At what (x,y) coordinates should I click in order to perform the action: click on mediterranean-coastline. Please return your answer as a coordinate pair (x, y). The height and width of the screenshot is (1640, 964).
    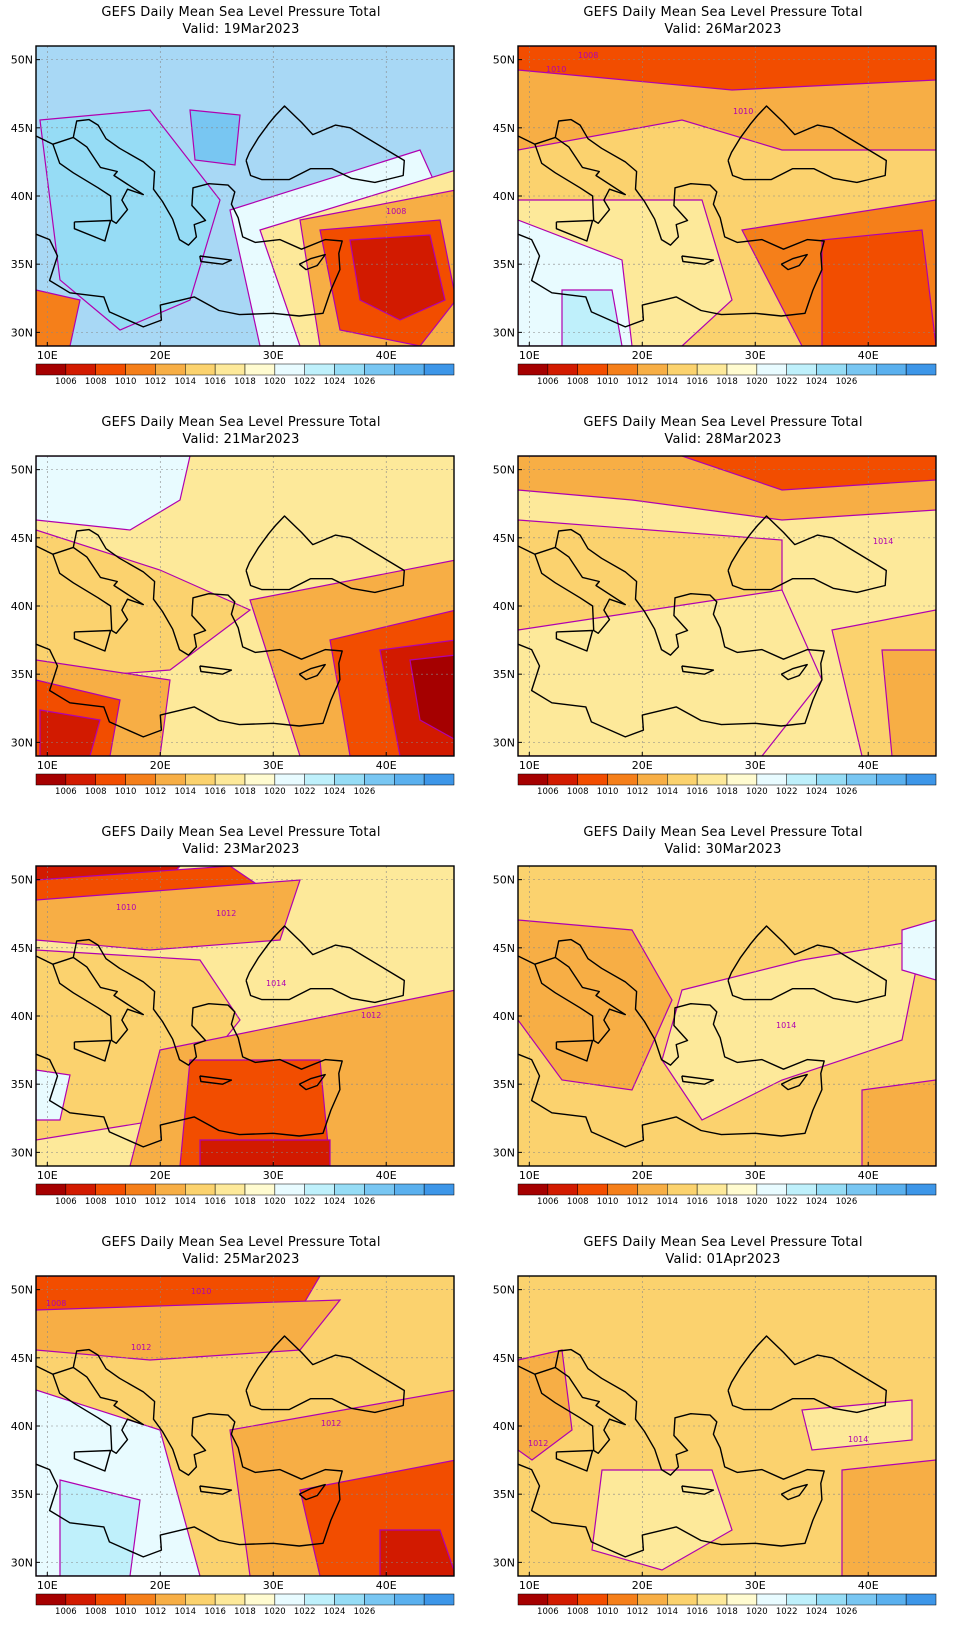
    Looking at the image, I should click on (671, 223).